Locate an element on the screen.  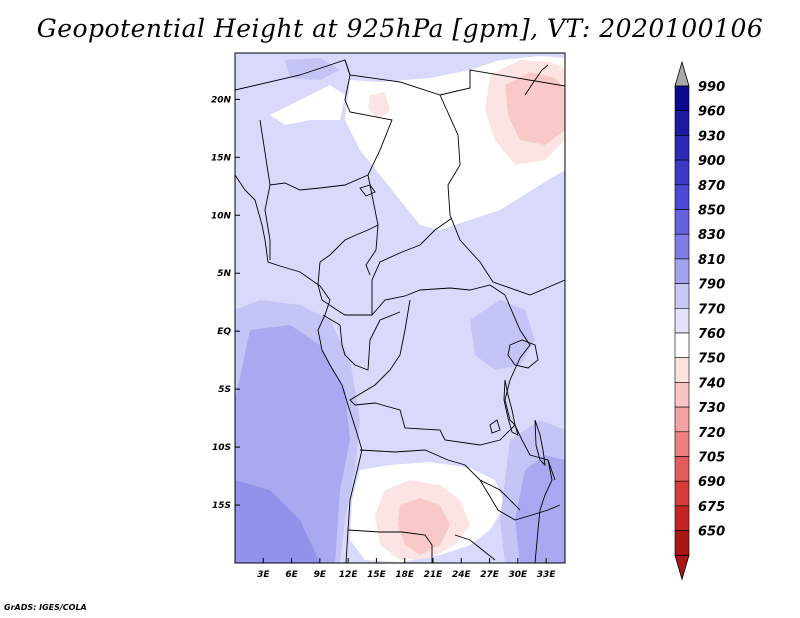
border-sahel is located at coordinates (400, 77).